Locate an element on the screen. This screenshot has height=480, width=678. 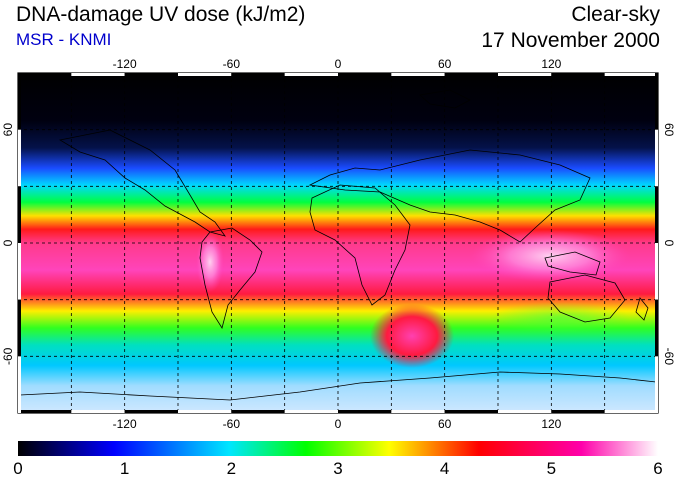
africa-coast is located at coordinates (360, 245).